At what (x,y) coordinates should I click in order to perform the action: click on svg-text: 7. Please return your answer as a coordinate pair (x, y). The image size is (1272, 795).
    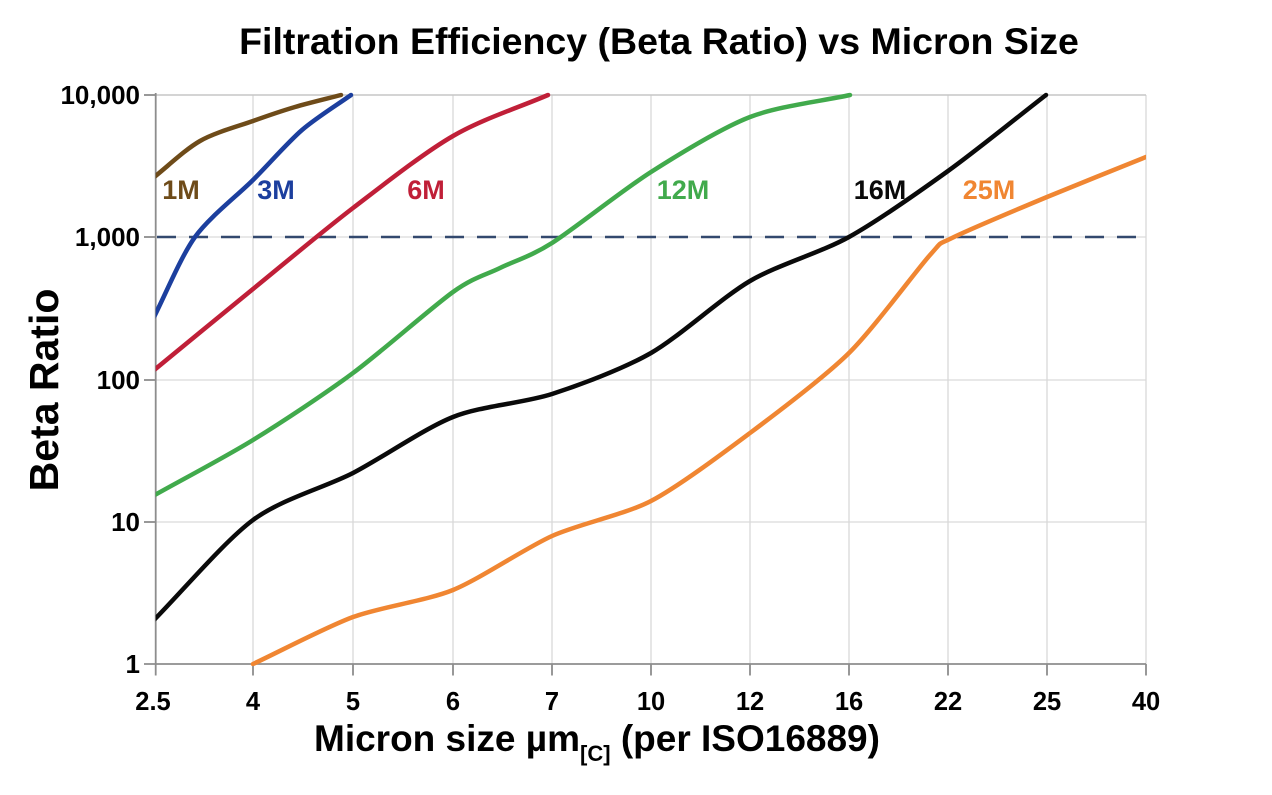
    Looking at the image, I should click on (552, 702).